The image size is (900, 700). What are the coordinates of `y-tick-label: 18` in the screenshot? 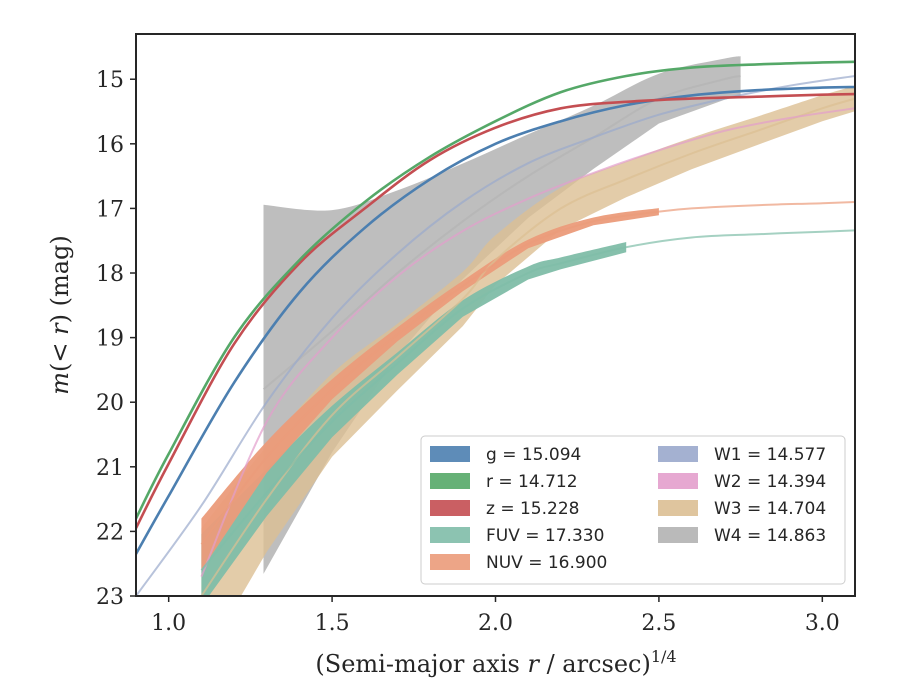 It's located at (110, 274).